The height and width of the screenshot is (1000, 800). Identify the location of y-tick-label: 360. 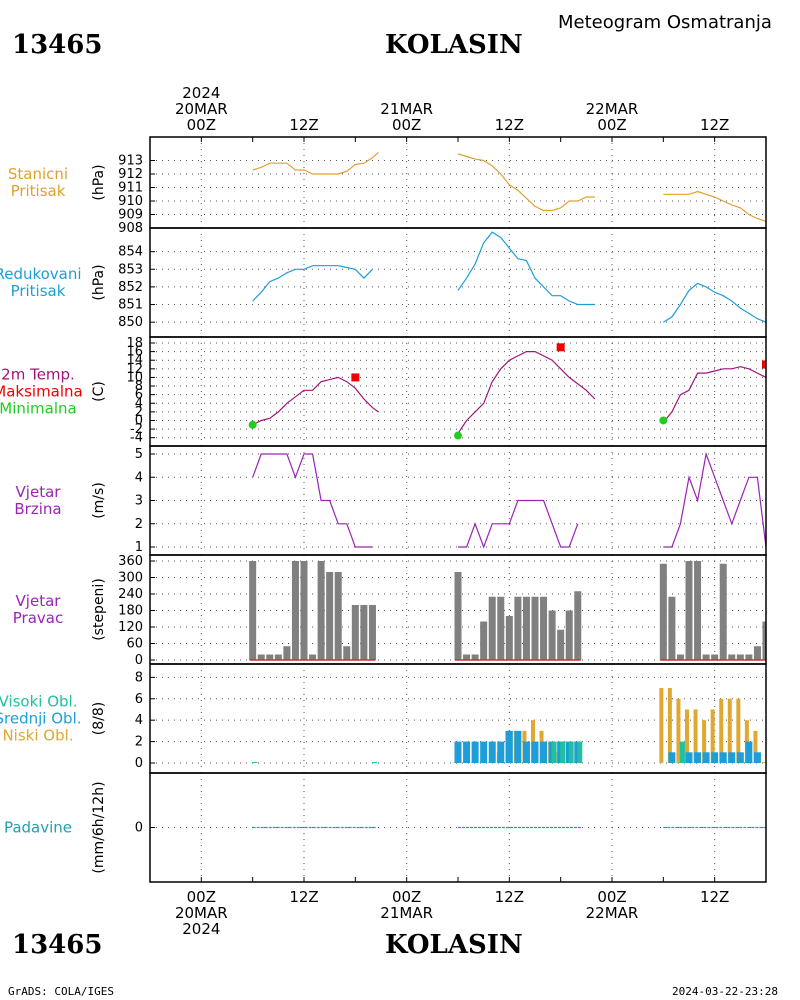
(130, 561).